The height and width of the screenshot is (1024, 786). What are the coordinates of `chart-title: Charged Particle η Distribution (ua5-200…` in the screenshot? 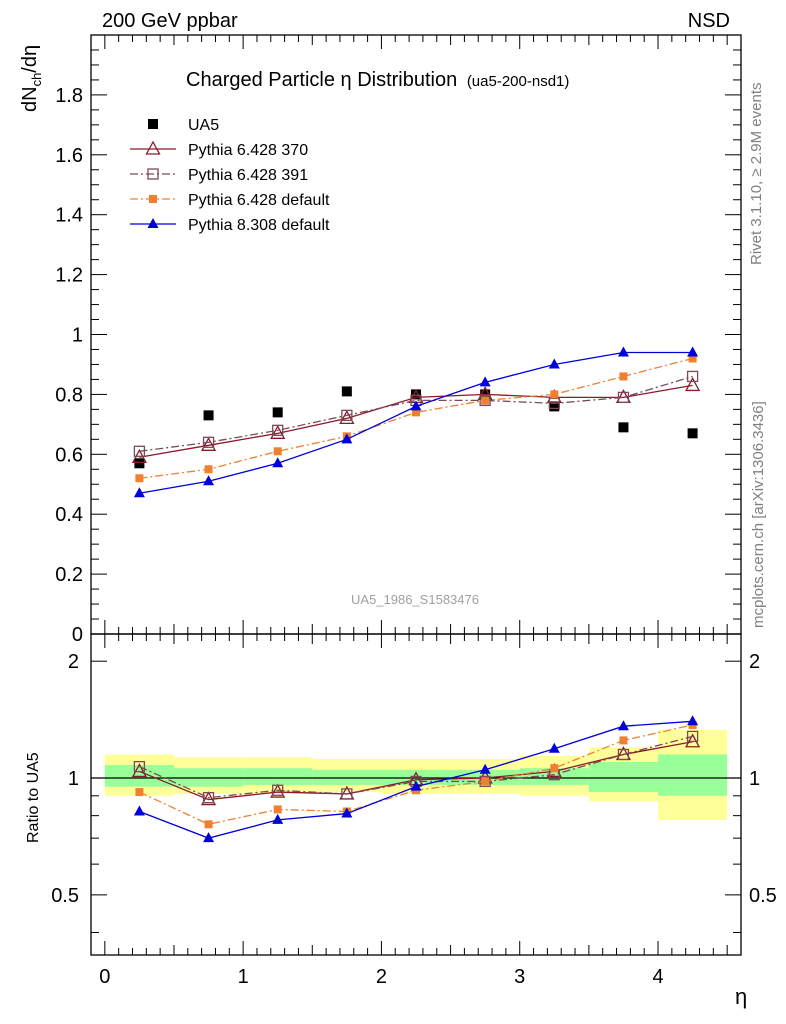 It's located at (377, 80).